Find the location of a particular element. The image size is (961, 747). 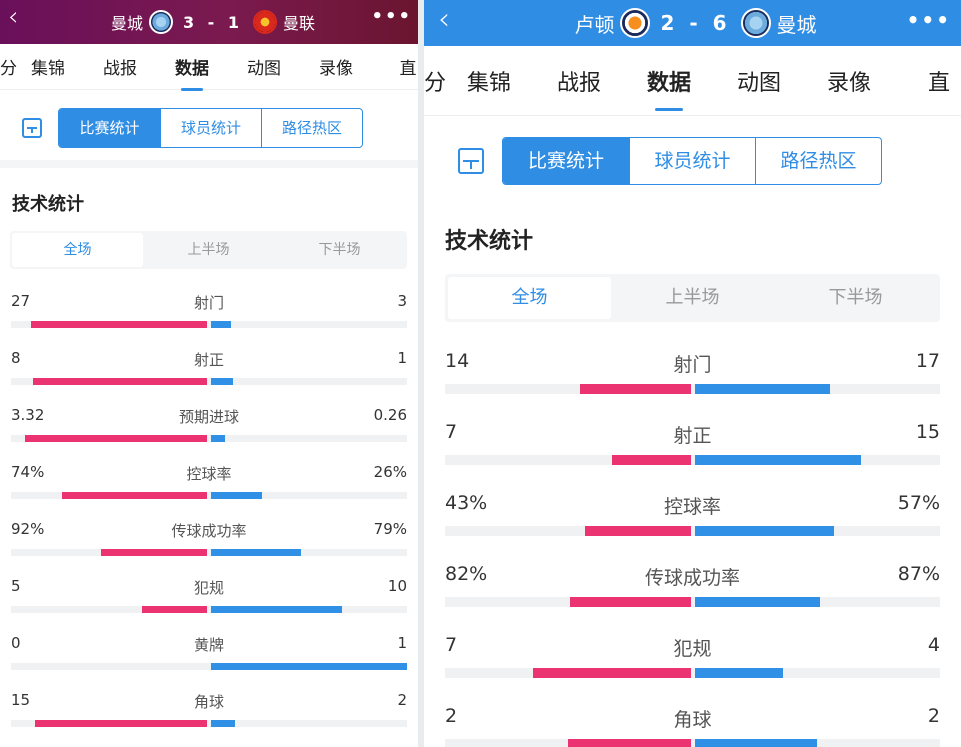

stat-away-value: 1 is located at coordinates (402, 358).